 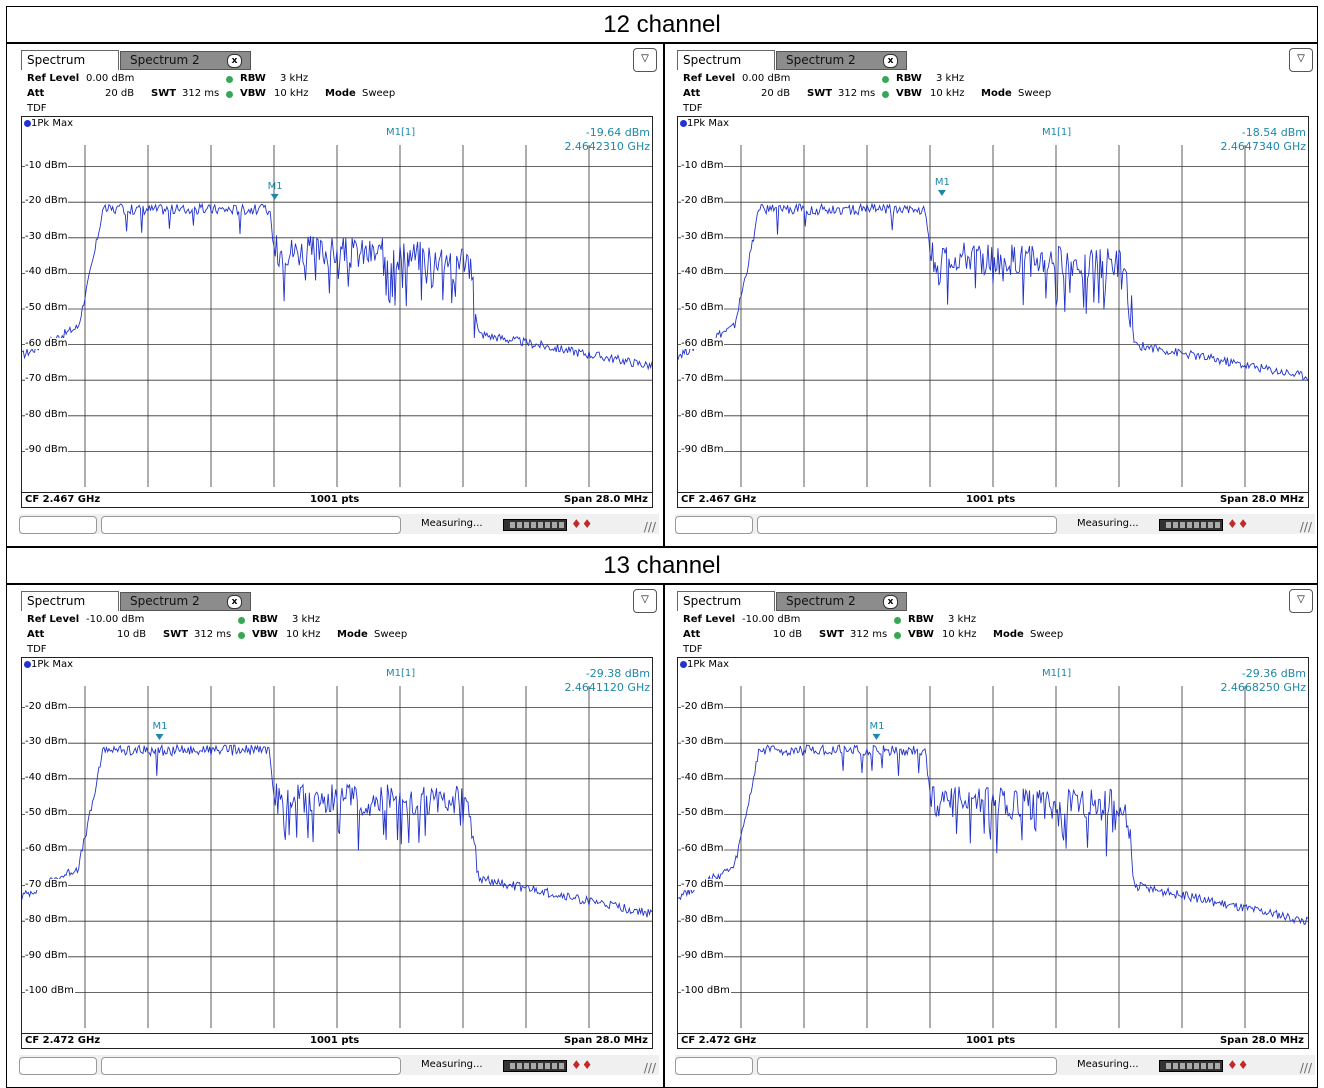 I want to click on mode-label: Mode, so click(x=340, y=93).